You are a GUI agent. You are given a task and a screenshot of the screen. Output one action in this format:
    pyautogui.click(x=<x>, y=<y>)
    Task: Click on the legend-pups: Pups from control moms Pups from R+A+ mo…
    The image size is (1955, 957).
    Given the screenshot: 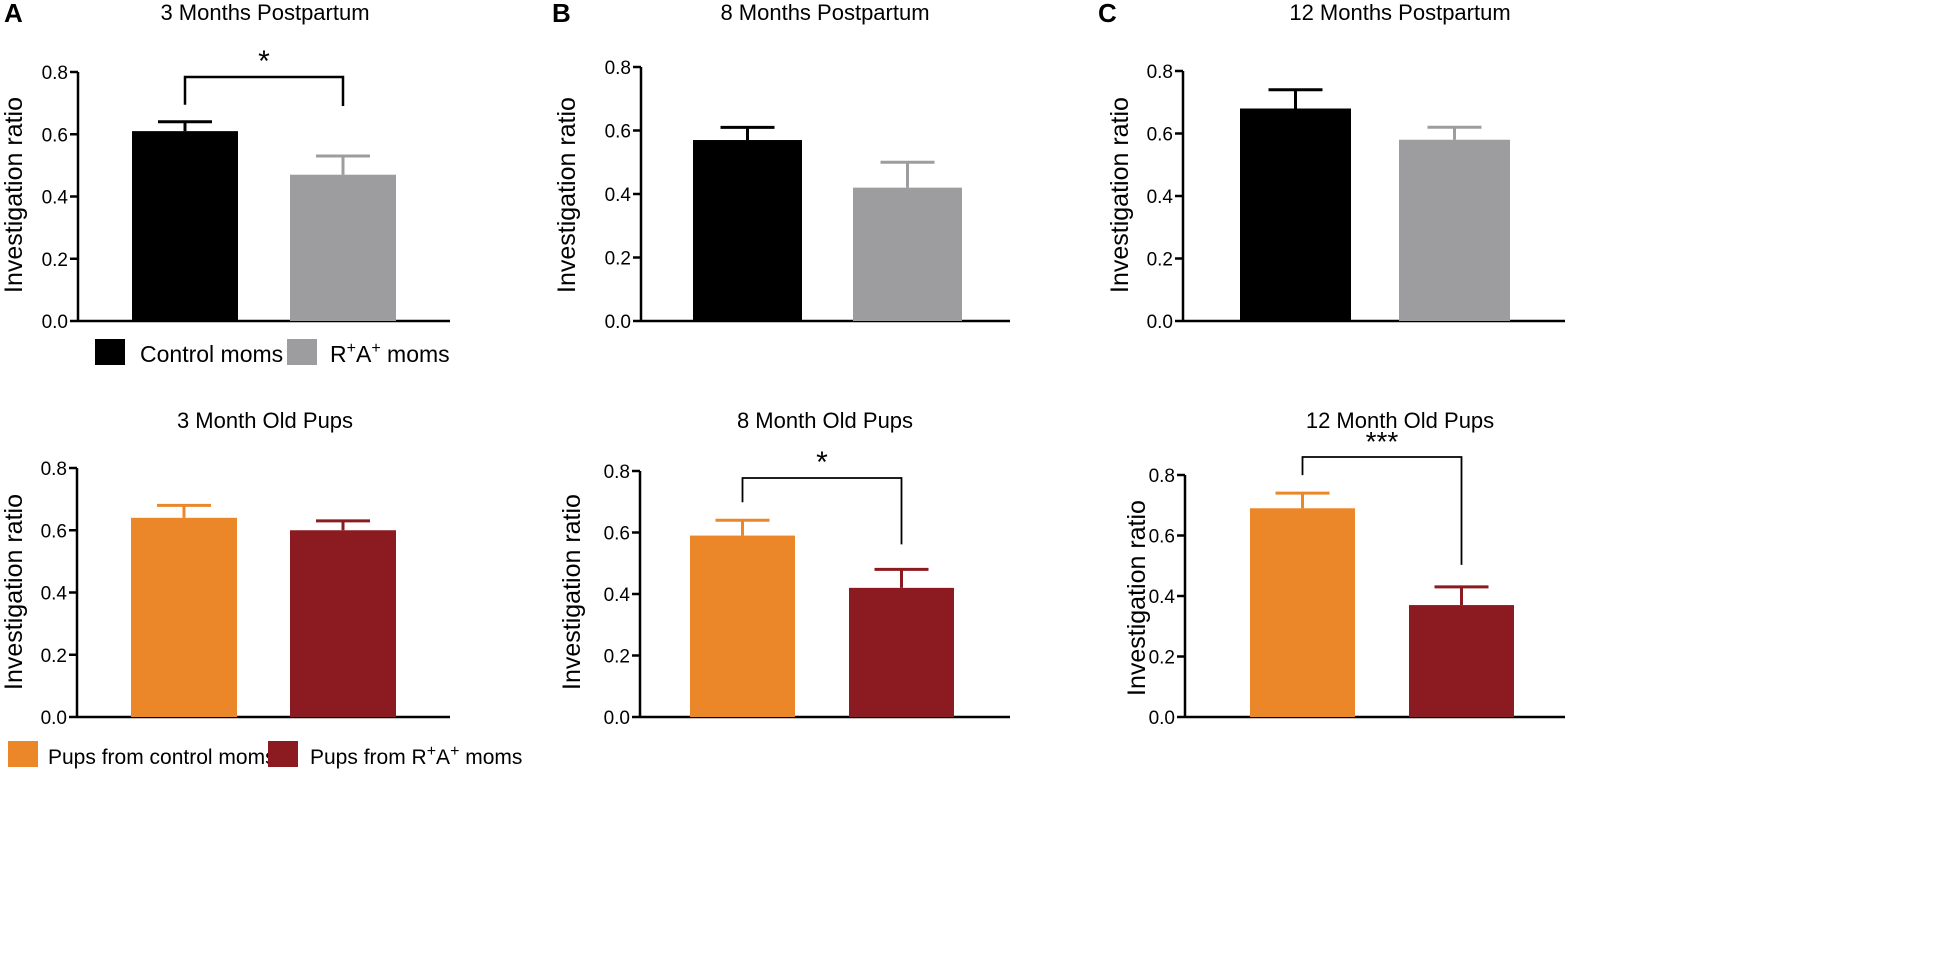 What is the action you would take?
    pyautogui.click(x=265, y=755)
    